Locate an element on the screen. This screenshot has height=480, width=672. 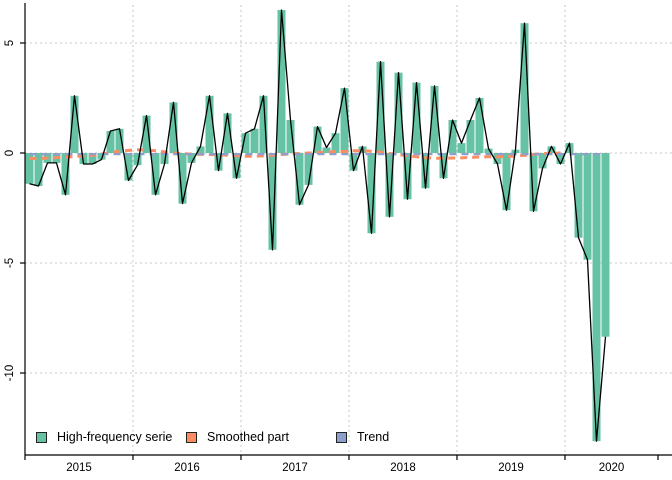
legend-item-high-frequency: High-frequency serie is located at coordinates (104, 437).